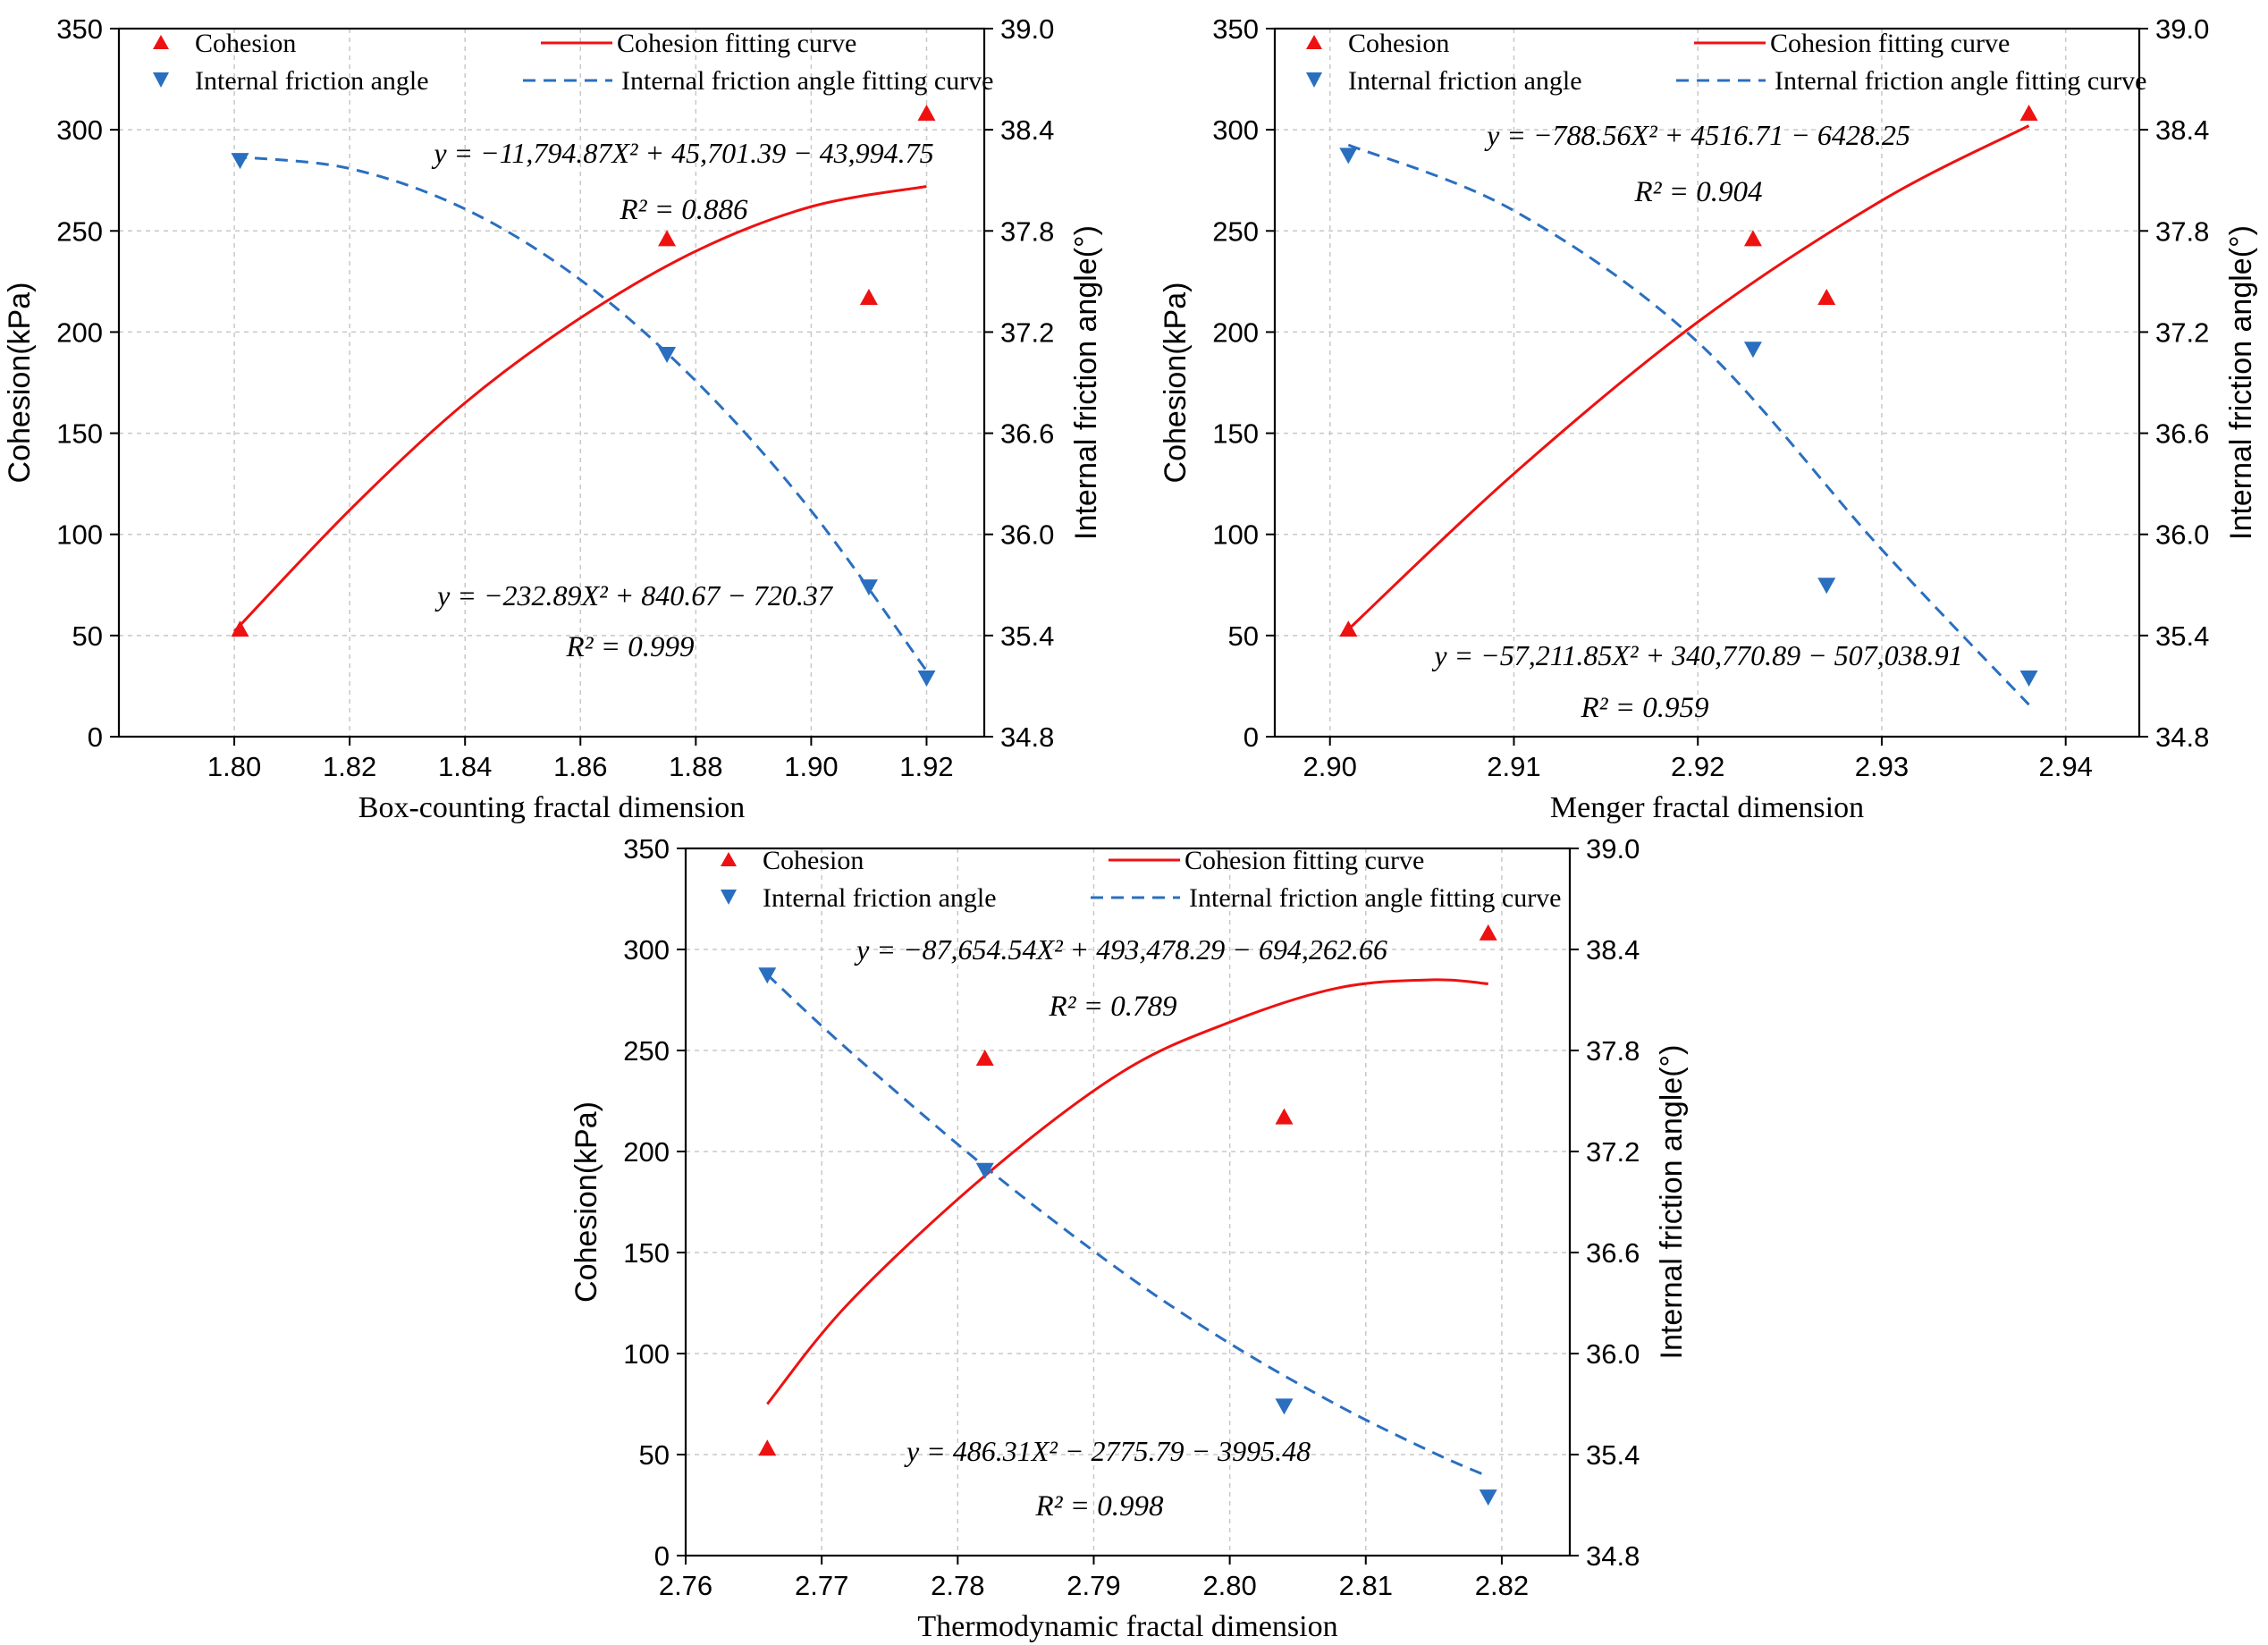  I want to click on y-left-tick-label: 100, so click(1235, 535).